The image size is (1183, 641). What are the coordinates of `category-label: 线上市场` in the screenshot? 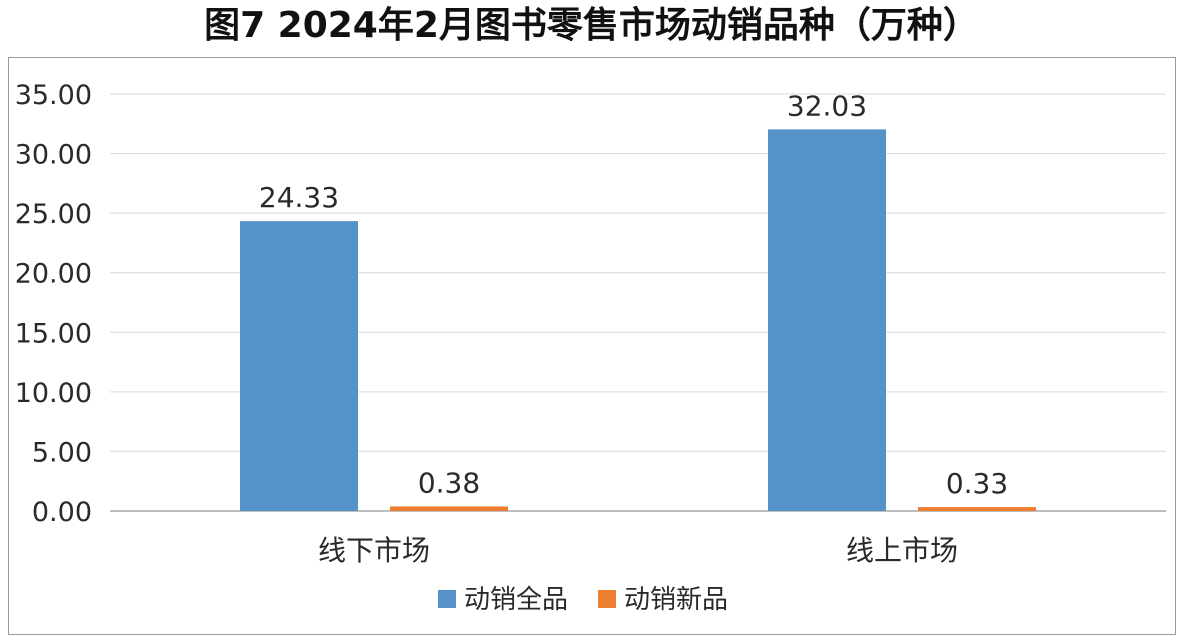 It's located at (902, 550).